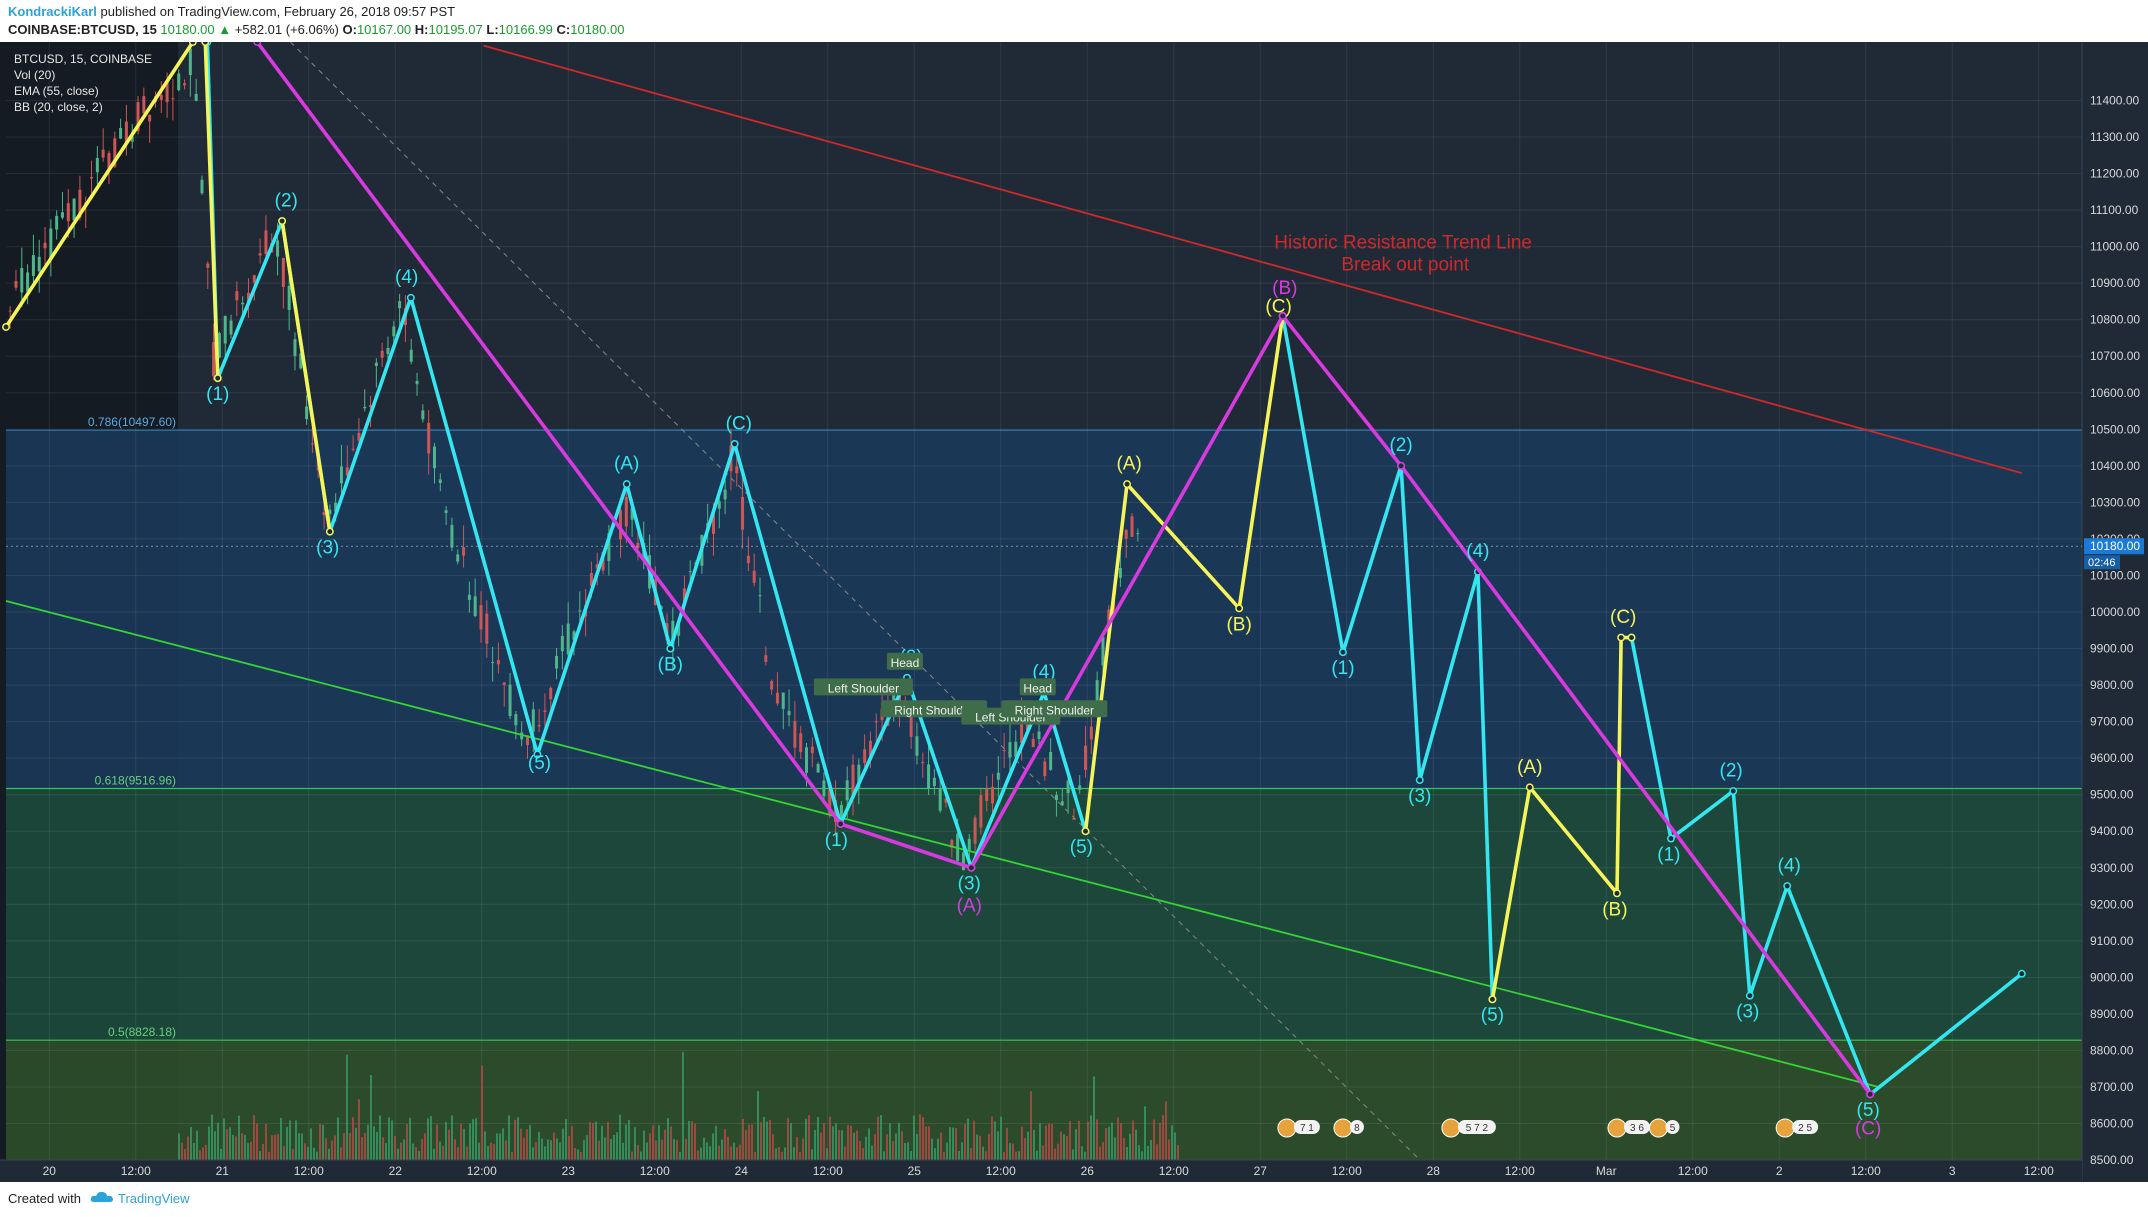 Image resolution: width=2148 pixels, height=1217 pixels. I want to click on event-badge-pill, so click(1805, 1127).